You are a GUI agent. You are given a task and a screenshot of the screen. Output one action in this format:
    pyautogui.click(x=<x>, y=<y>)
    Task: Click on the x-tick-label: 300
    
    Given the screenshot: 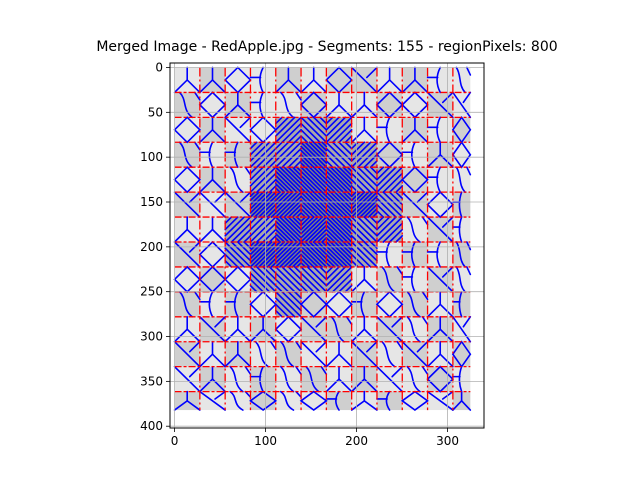 What is the action you would take?
    pyautogui.click(x=447, y=441)
    